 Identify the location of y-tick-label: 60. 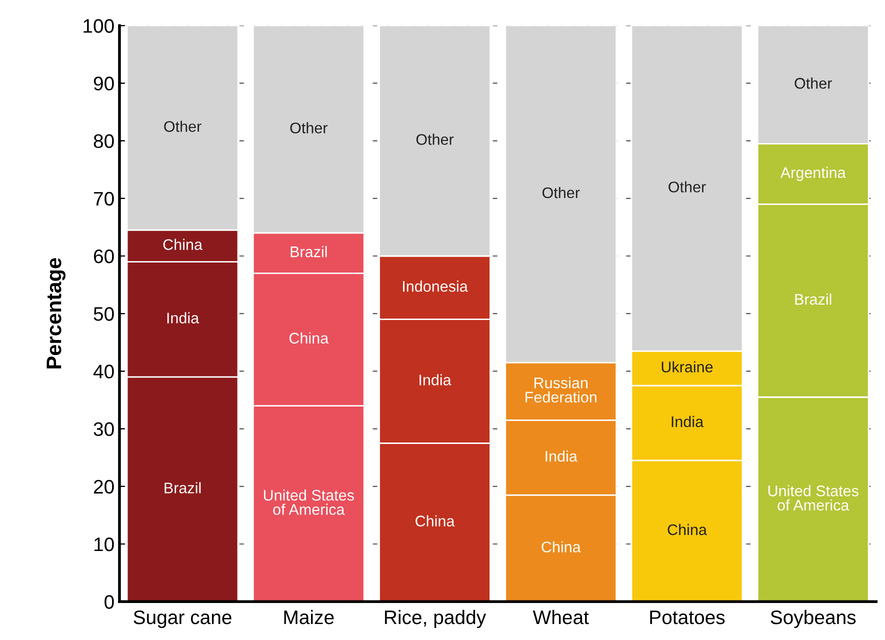
(104, 256).